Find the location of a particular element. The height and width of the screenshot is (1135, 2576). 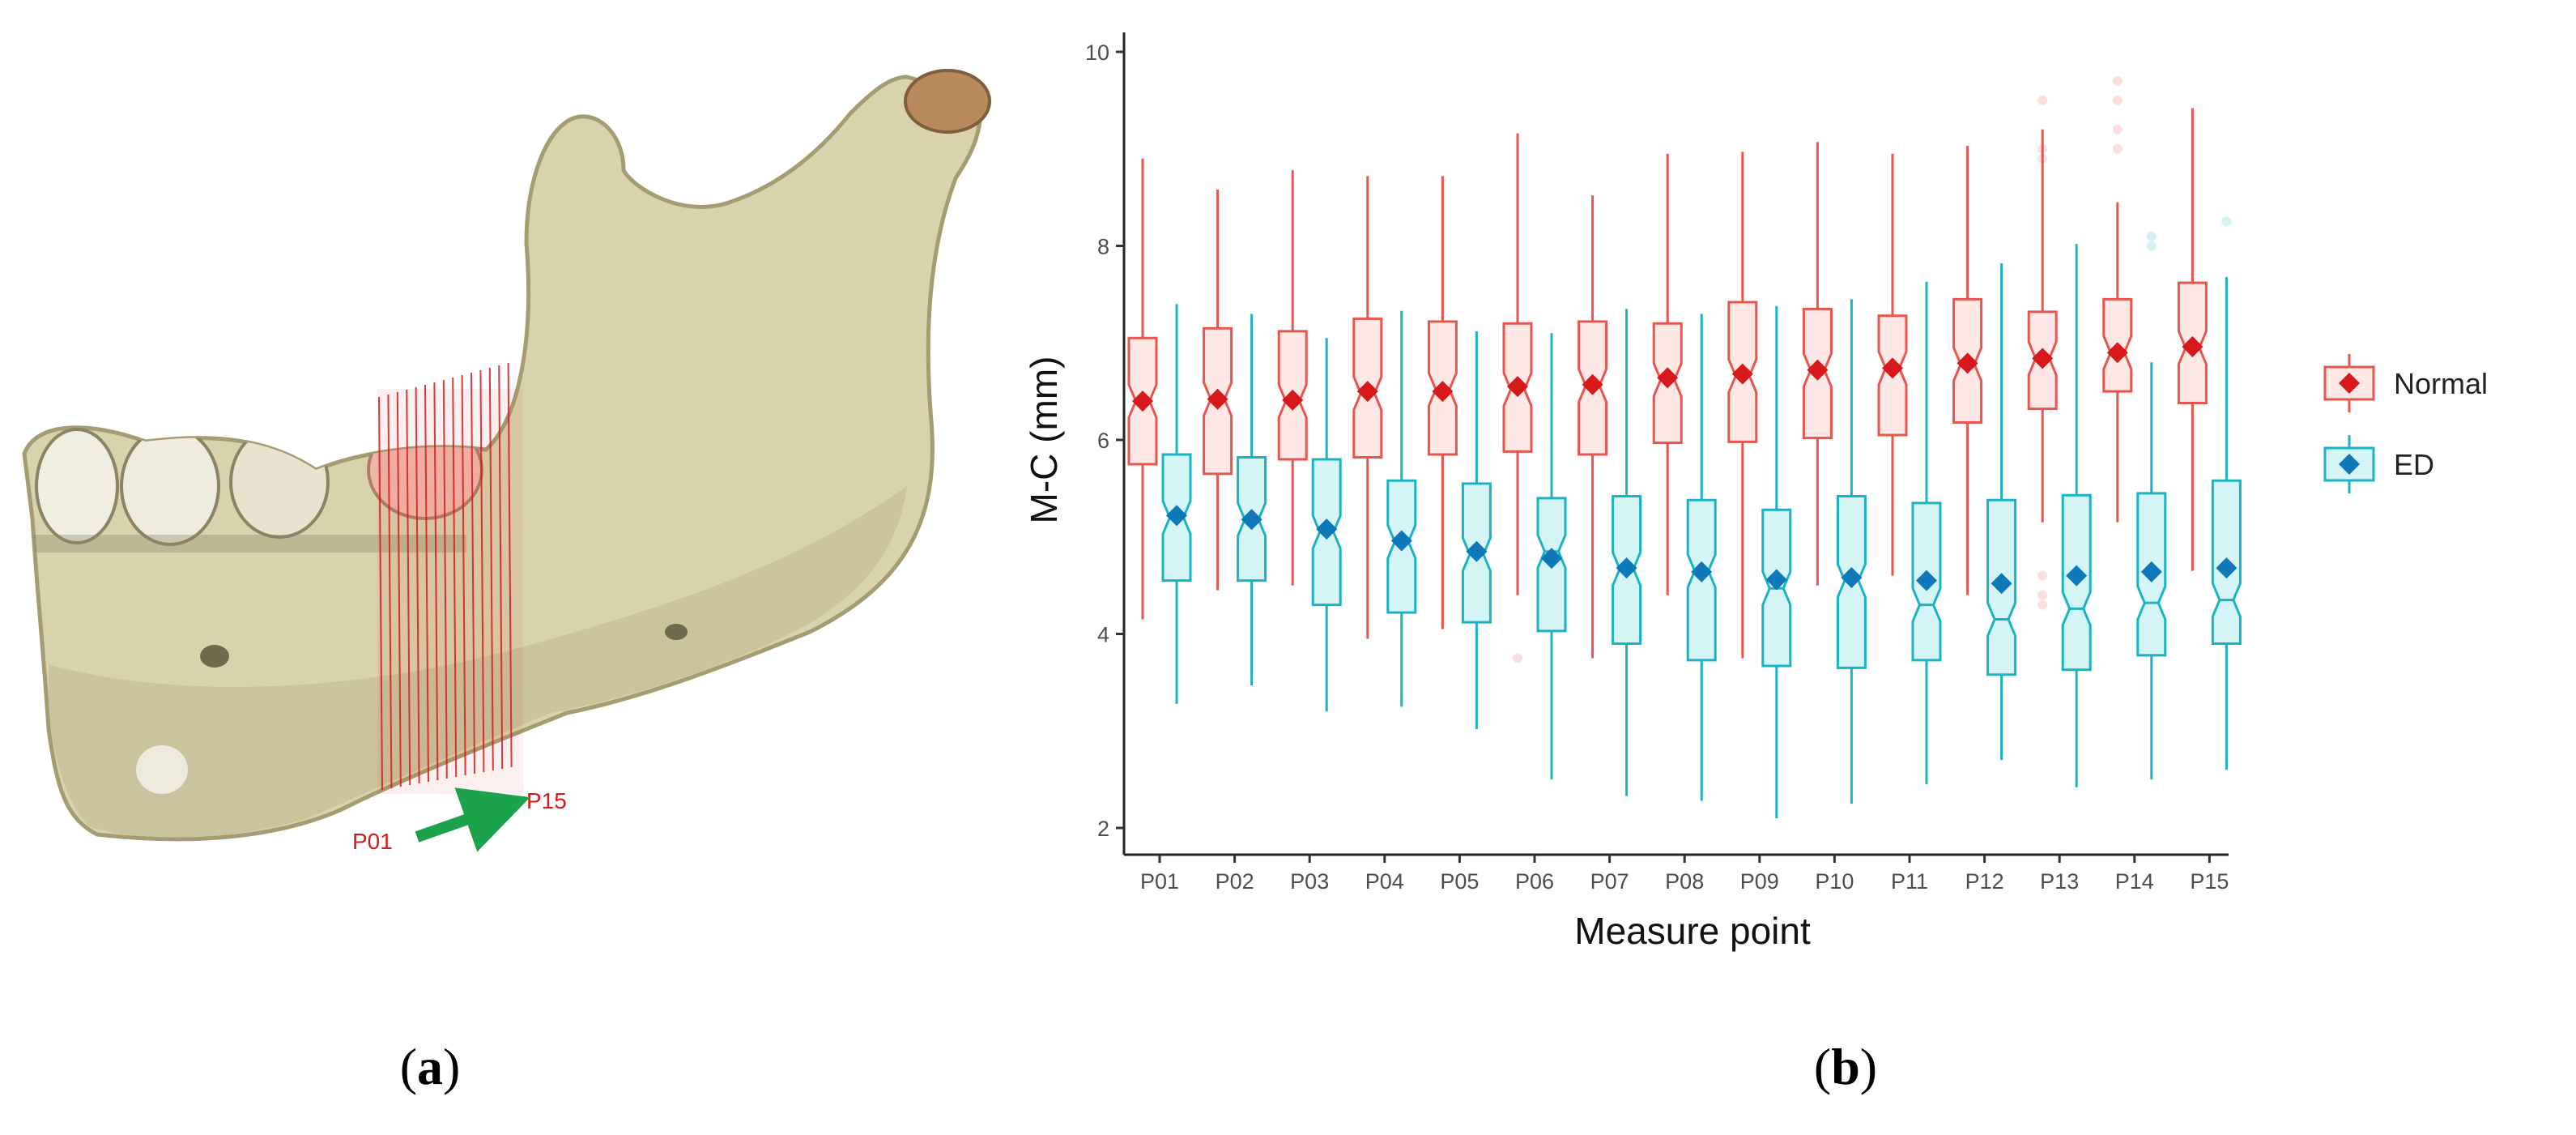

mental-foramen is located at coordinates (214, 656).